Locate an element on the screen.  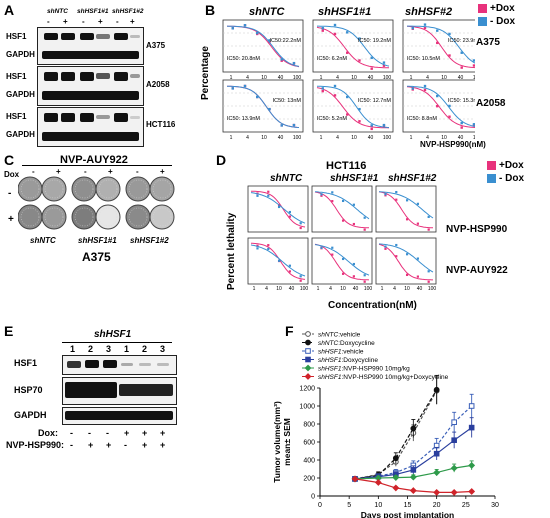
panel-b-xlabel: NVP-HSP990(nM) is located at coordinates (453, 144).